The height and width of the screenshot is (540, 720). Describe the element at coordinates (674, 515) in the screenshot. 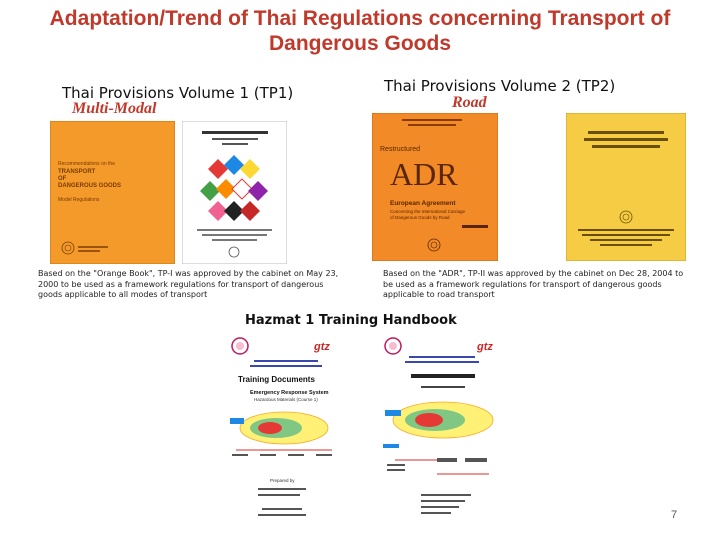

I see `page-number: 7` at that location.